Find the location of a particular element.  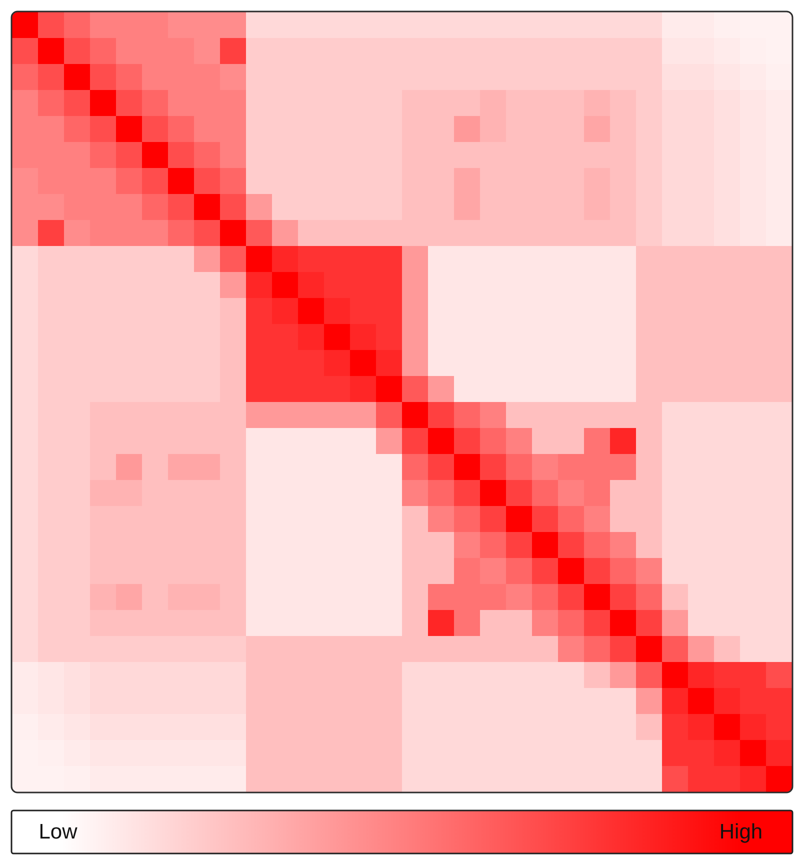

color-bar-label: Low is located at coordinates (58, 832).